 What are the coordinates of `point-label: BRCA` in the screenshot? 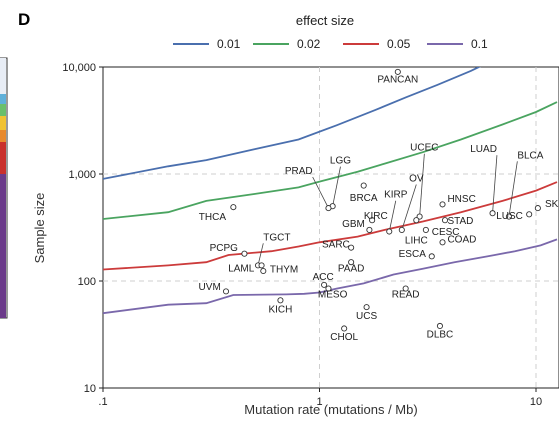 It's located at (364, 198).